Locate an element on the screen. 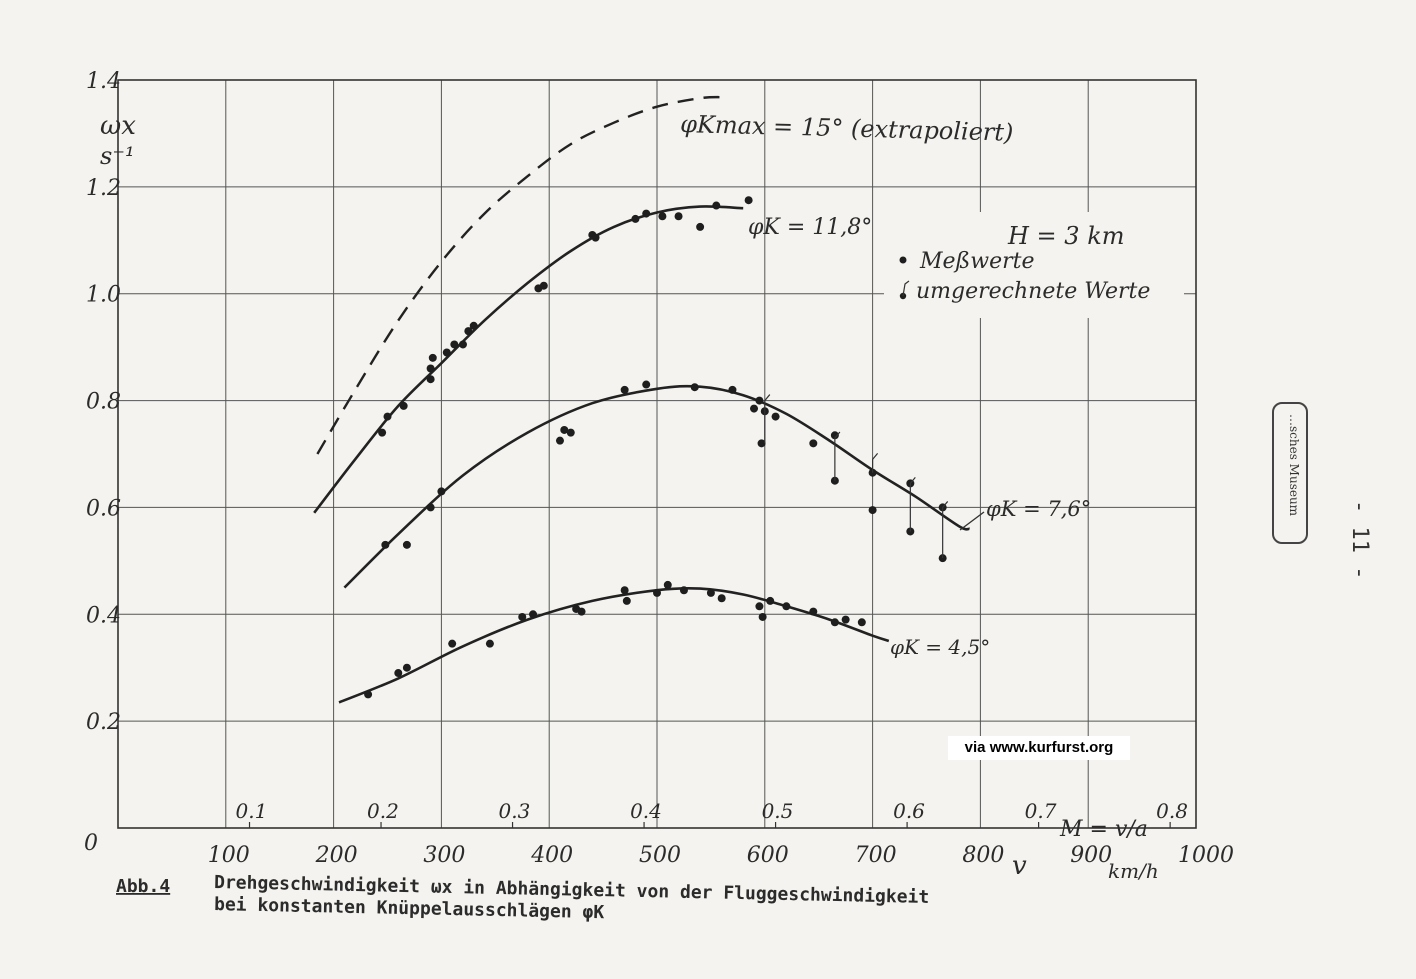  y-tick-label: 1.4 is located at coordinates (103, 81).